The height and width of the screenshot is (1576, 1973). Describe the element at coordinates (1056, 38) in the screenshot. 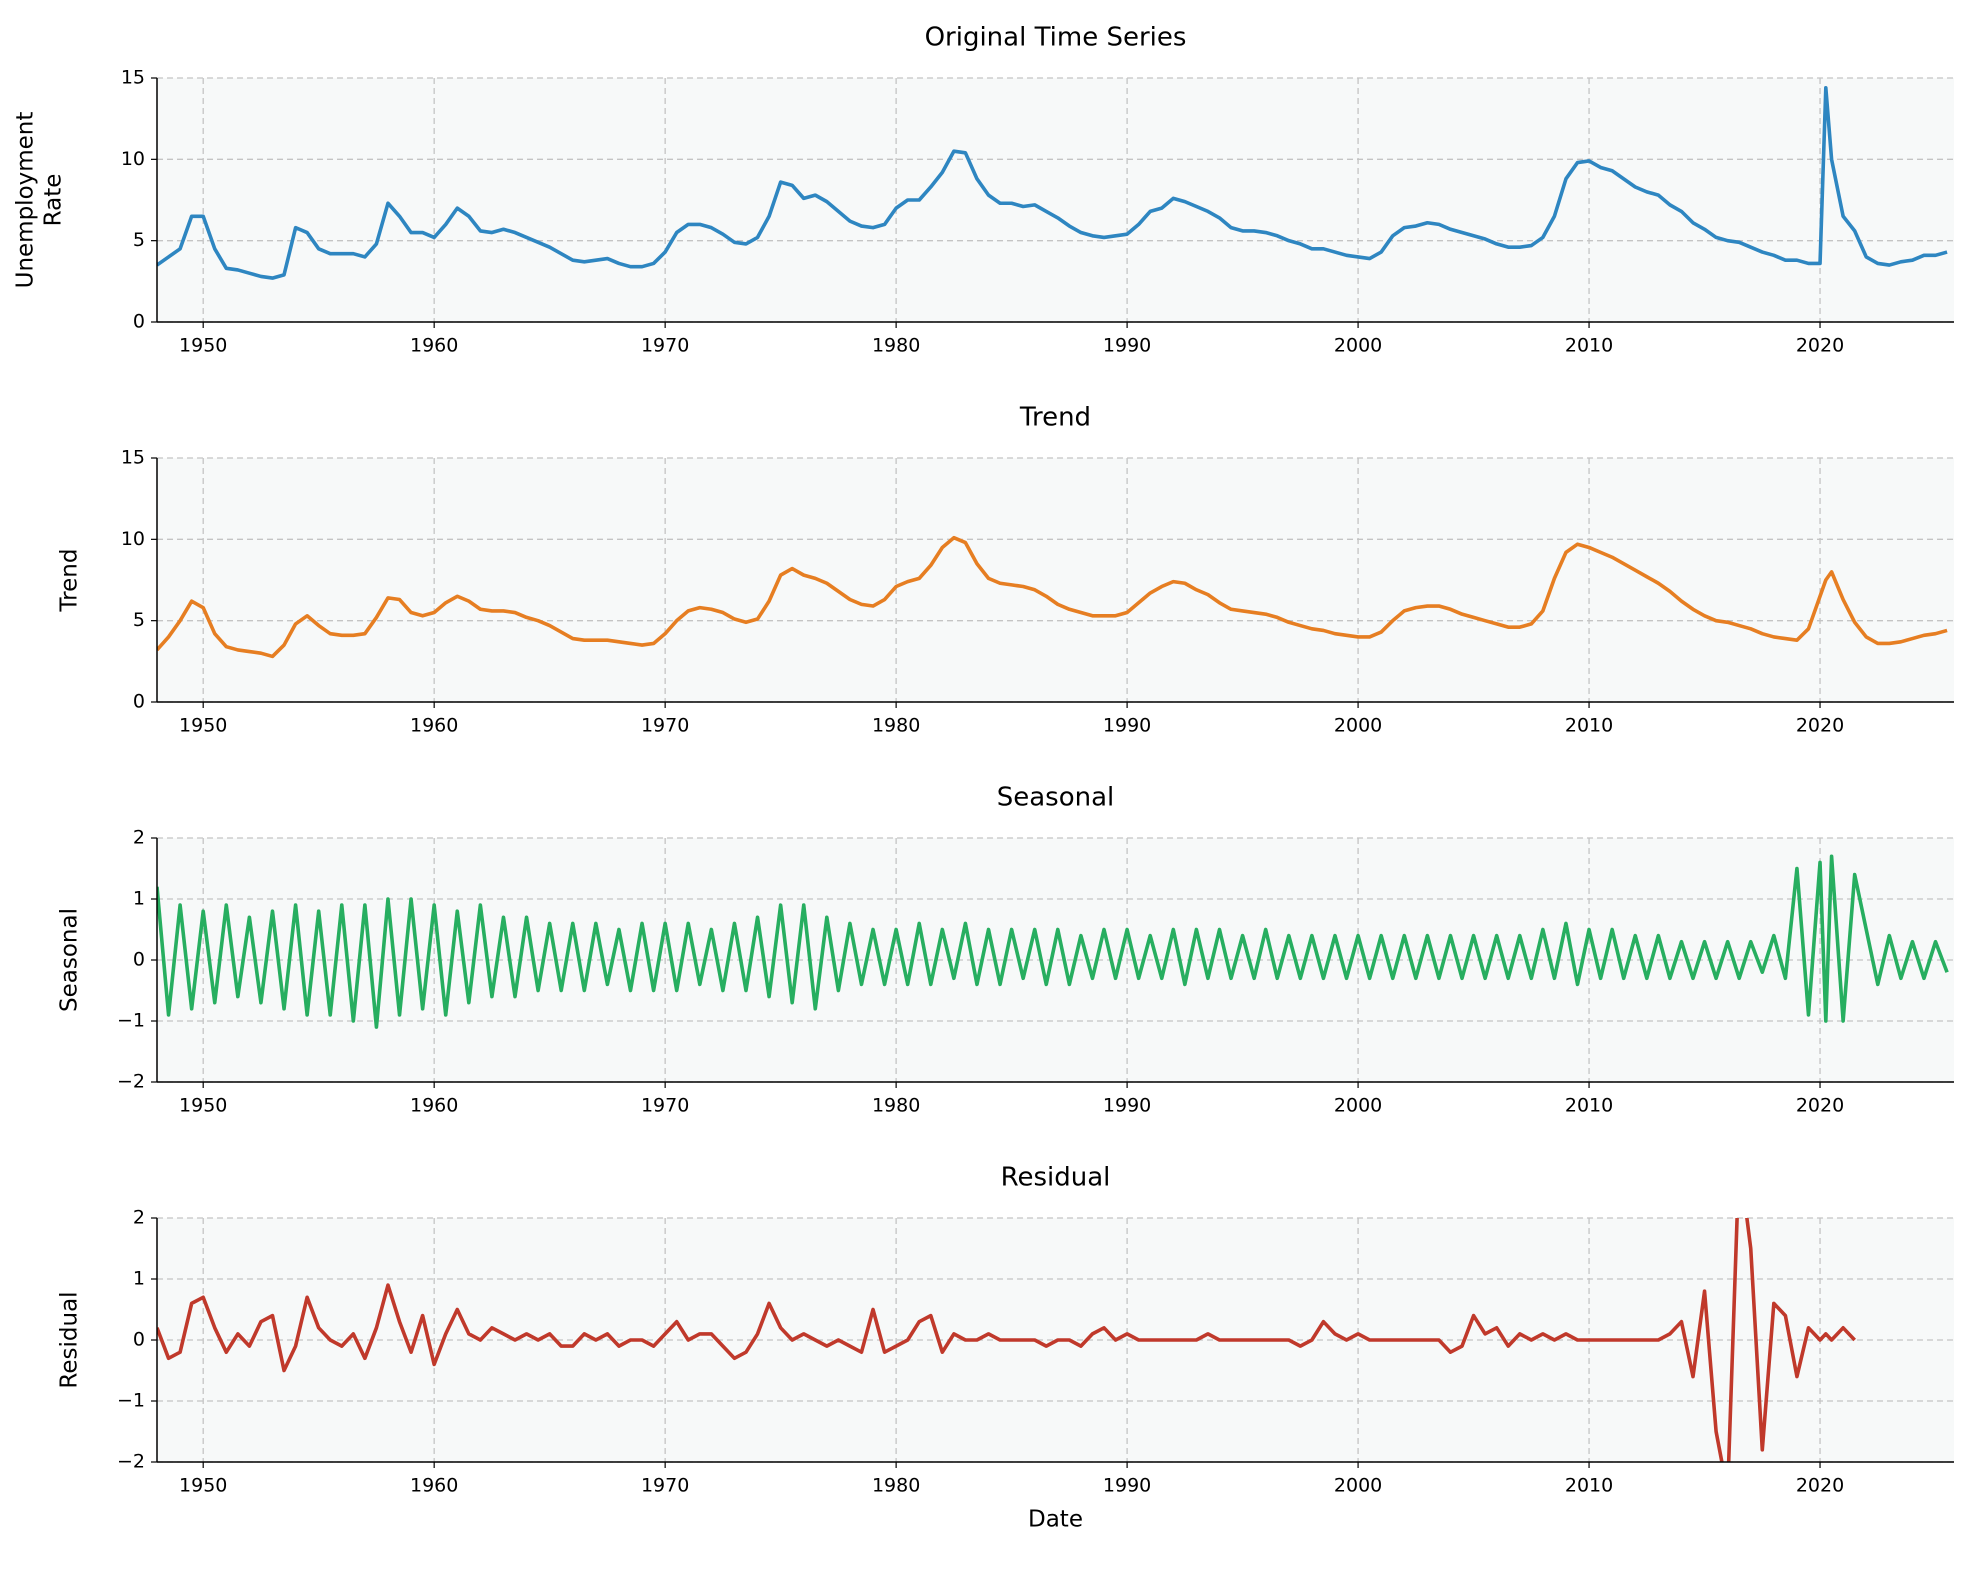

I see `subplot-title: Original Time Series` at that location.